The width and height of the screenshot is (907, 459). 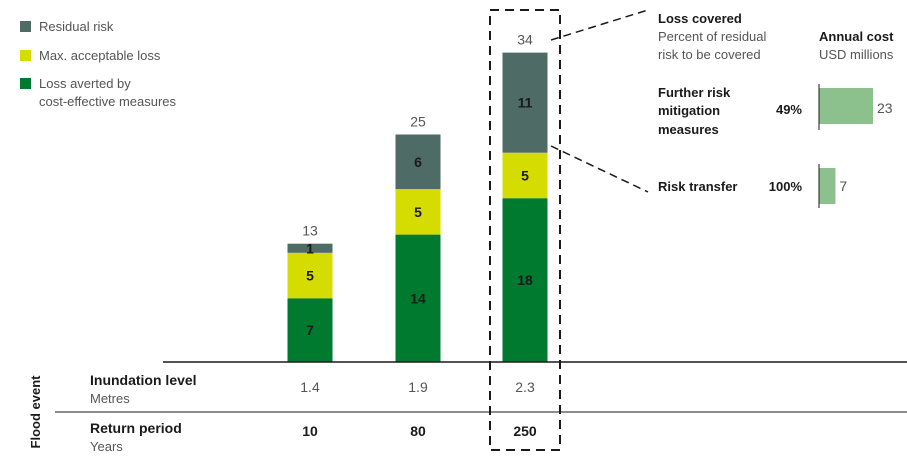 I want to click on legend-label-max-loss: Max. acceptable loss, so click(x=100, y=55).